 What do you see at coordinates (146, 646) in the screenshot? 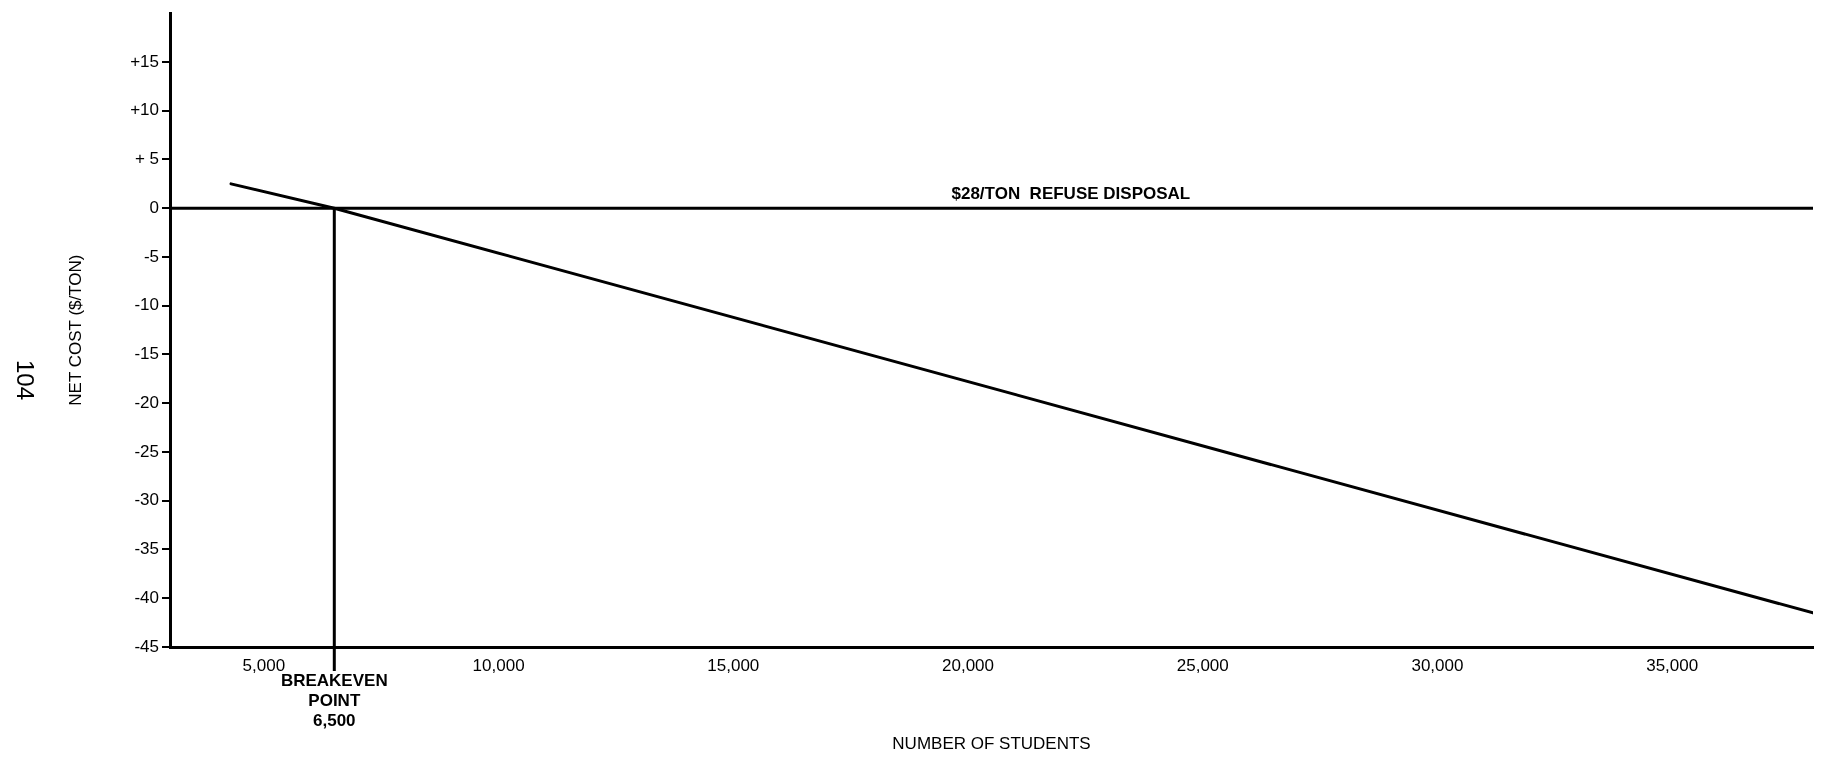
I see `y-tick-label: -45` at bounding box center [146, 646].